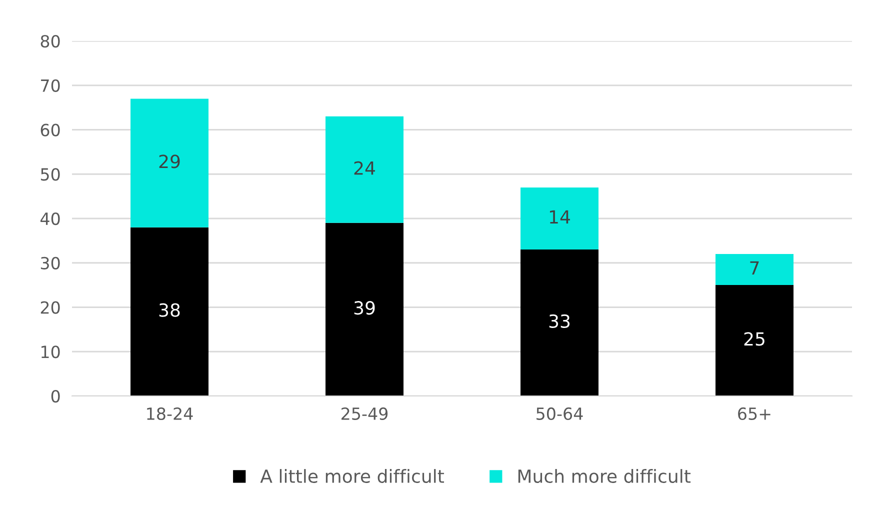 The height and width of the screenshot is (508, 869). I want to click on x-tick-label: 65+, so click(754, 413).